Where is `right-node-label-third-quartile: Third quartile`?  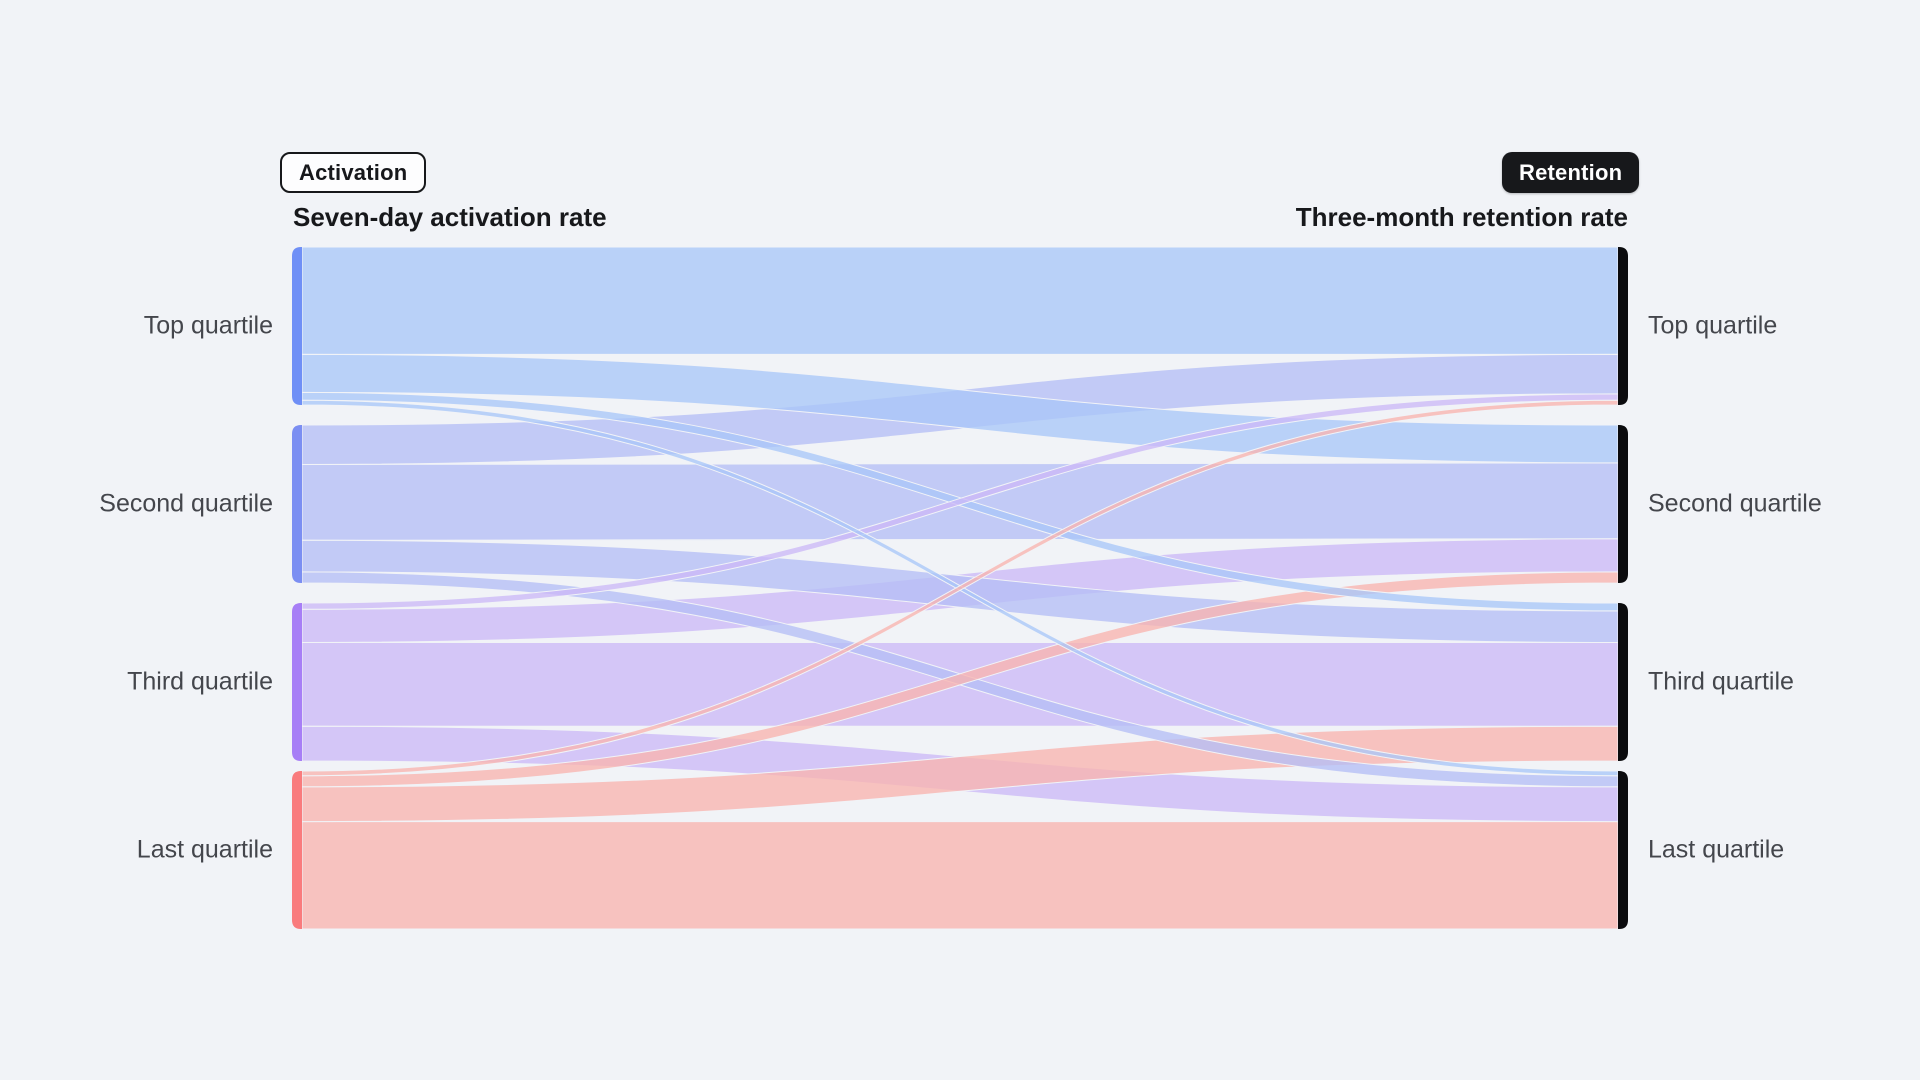 right-node-label-third-quartile: Third quartile is located at coordinates (1721, 681).